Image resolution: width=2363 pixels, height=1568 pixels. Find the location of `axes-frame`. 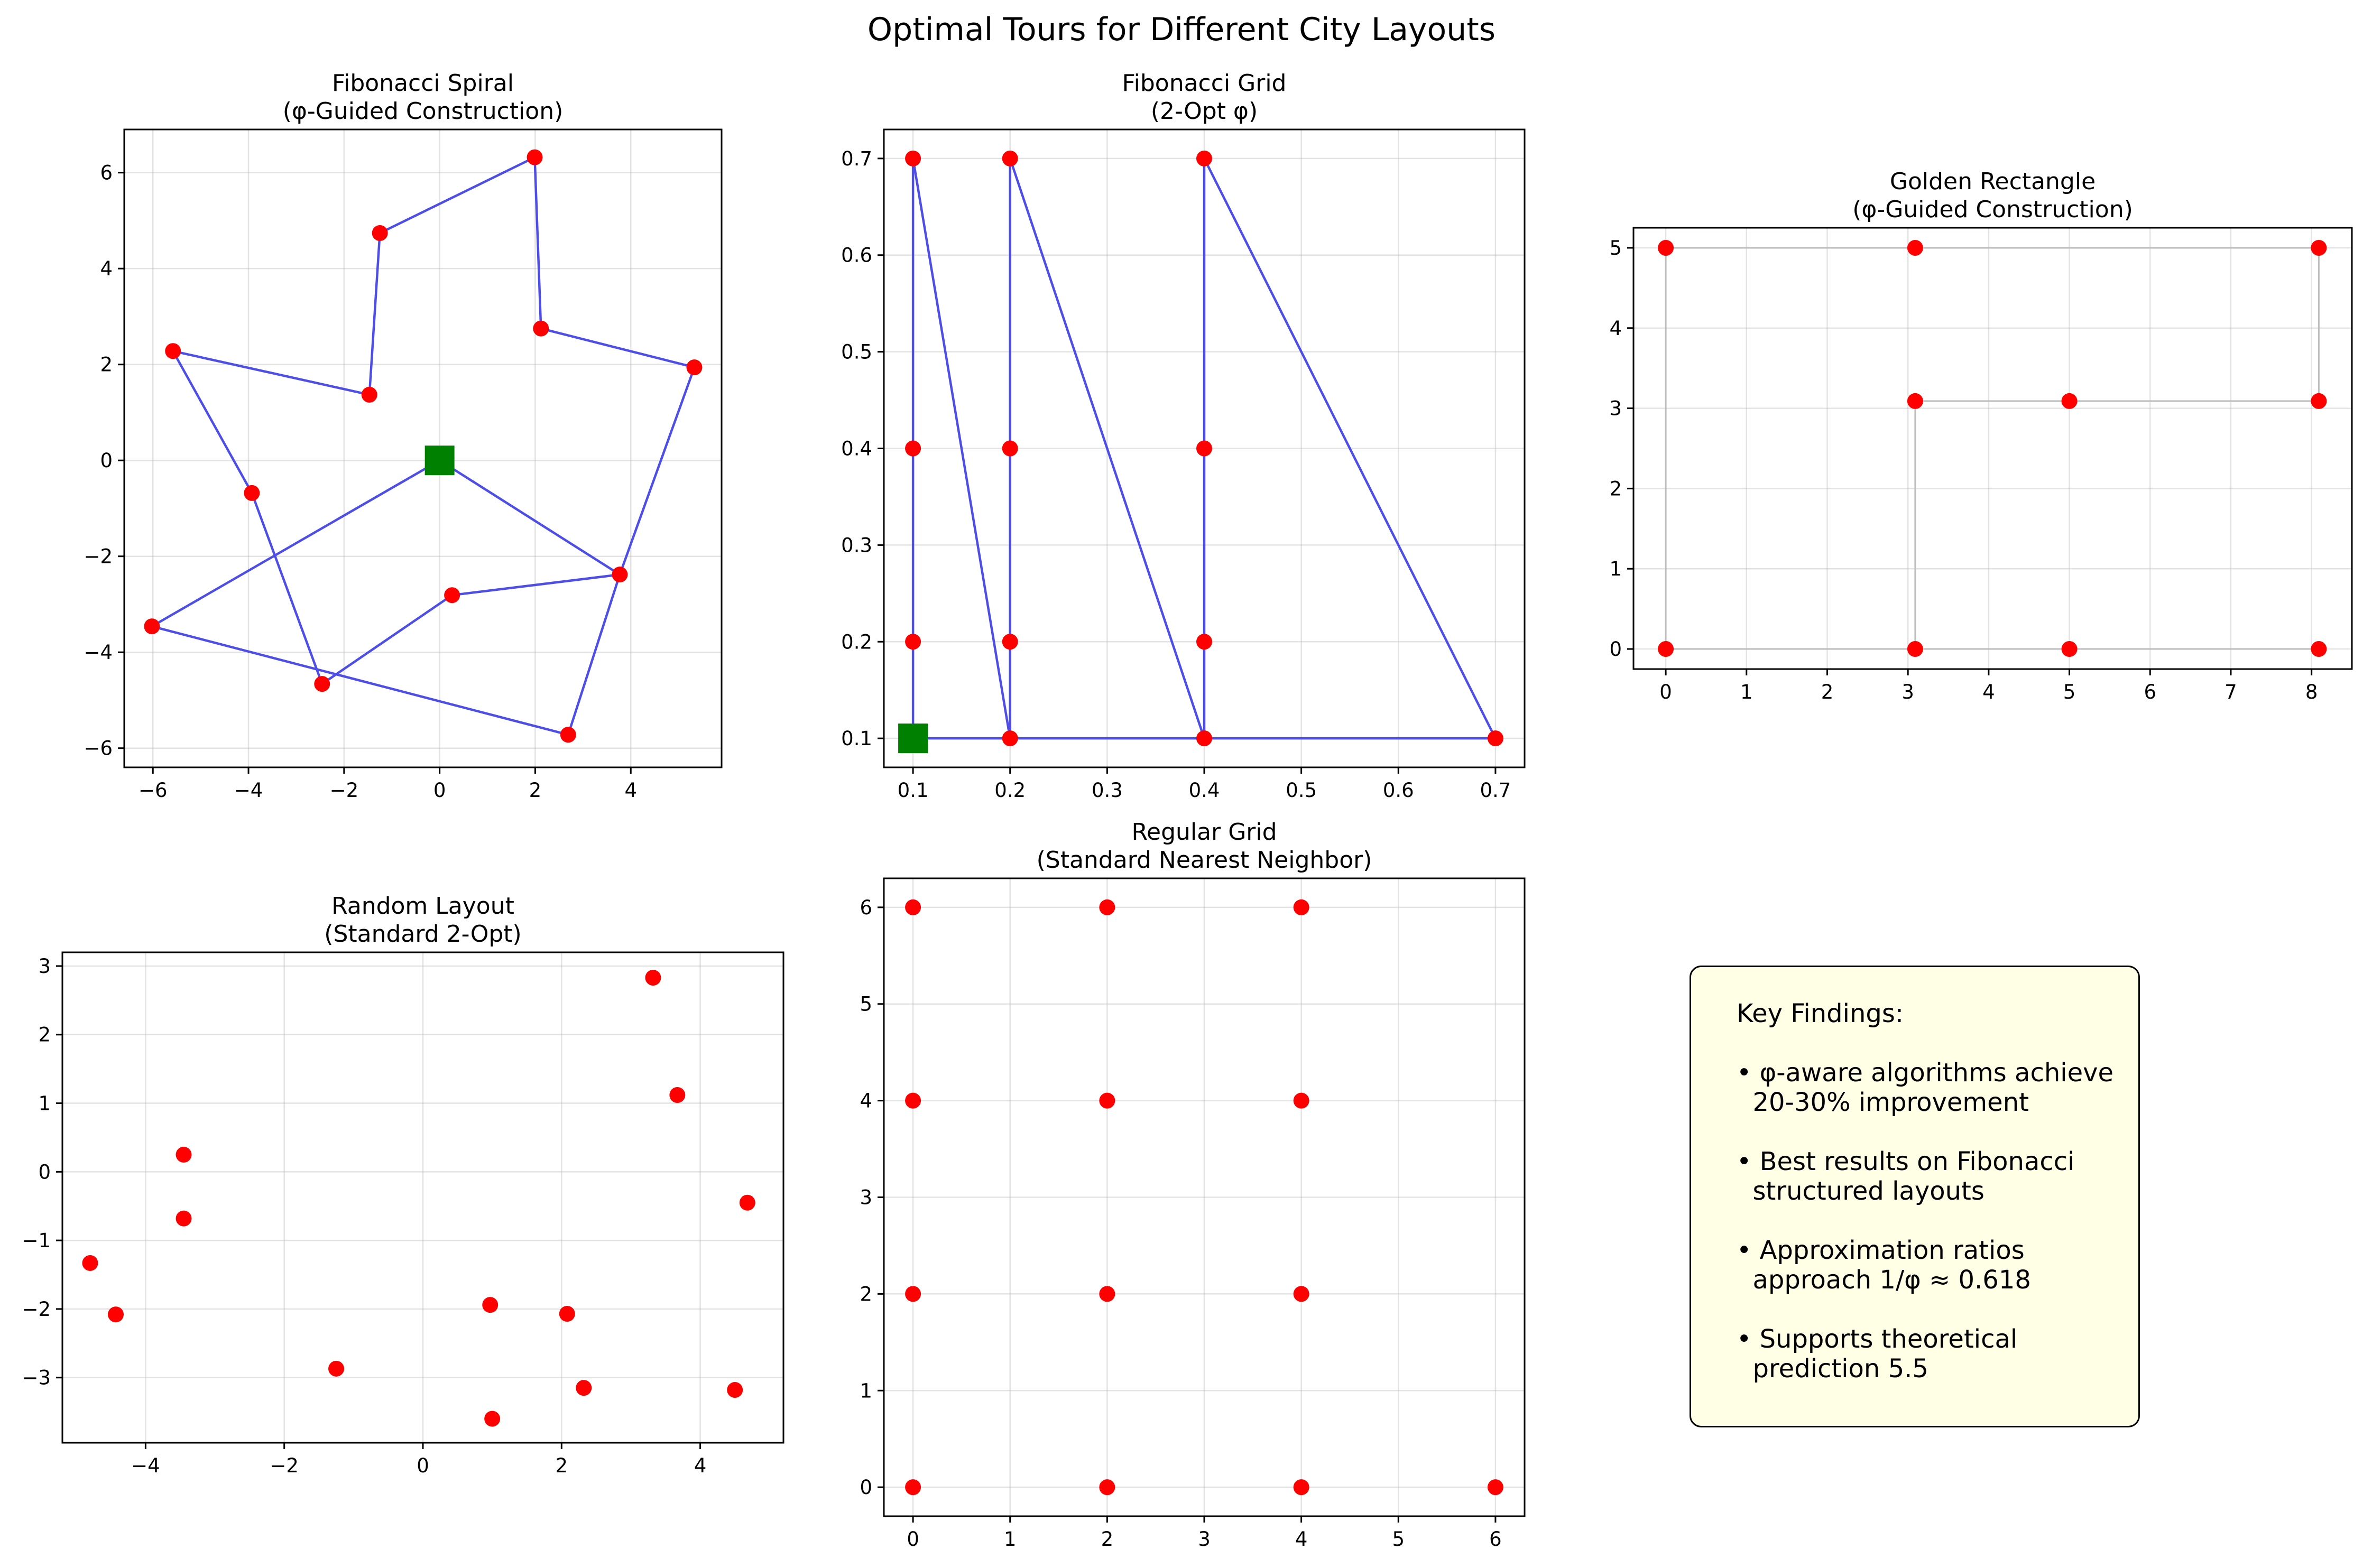

axes-frame is located at coordinates (1992, 448).